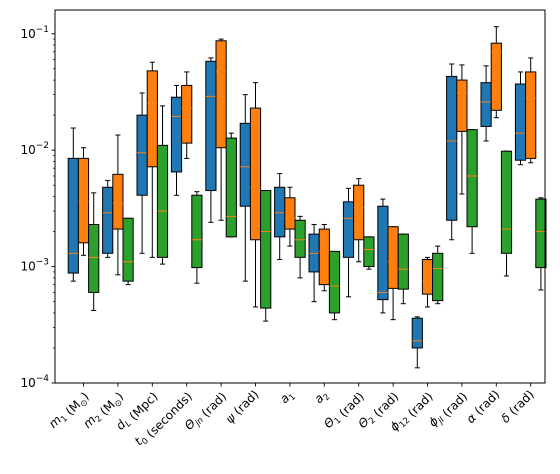 The width and height of the screenshot is (560, 474). I want to click on x-tick-label: ψ (rad), so click(242, 406).